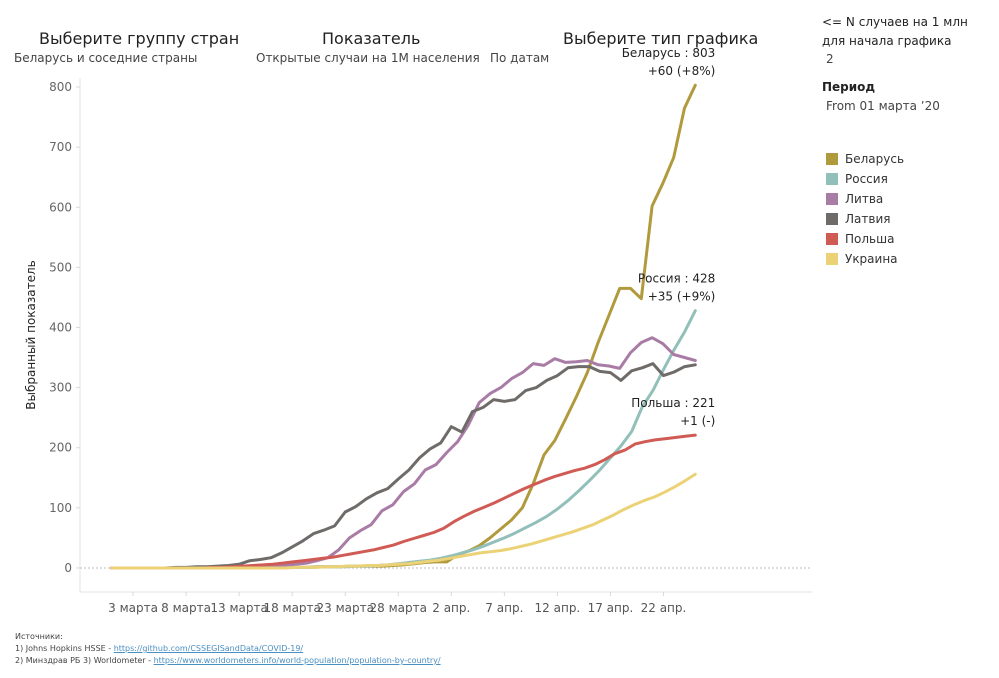  I want to click on threshold-label-line2: для начала графика, so click(887, 41).